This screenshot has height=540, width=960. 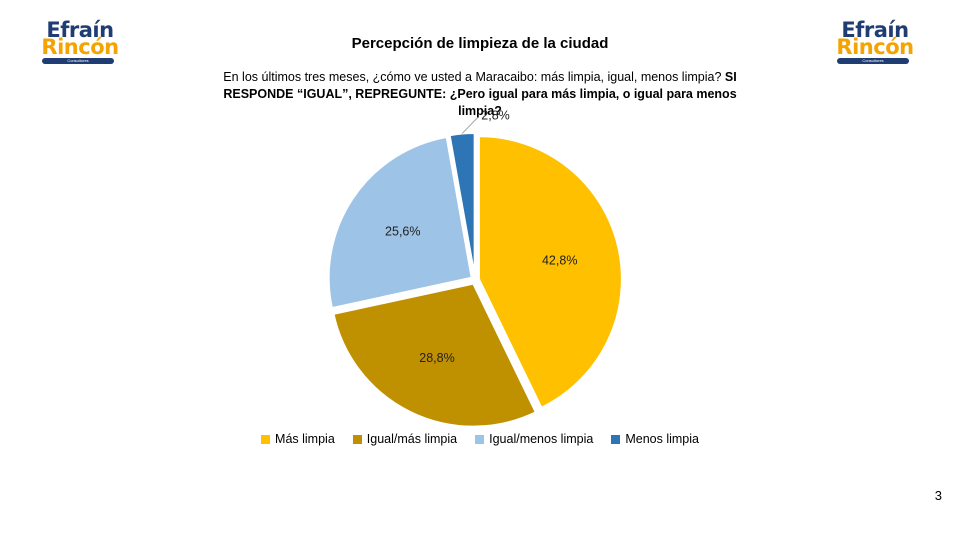 I want to click on data-label-2: 25,6%, so click(x=402, y=232).